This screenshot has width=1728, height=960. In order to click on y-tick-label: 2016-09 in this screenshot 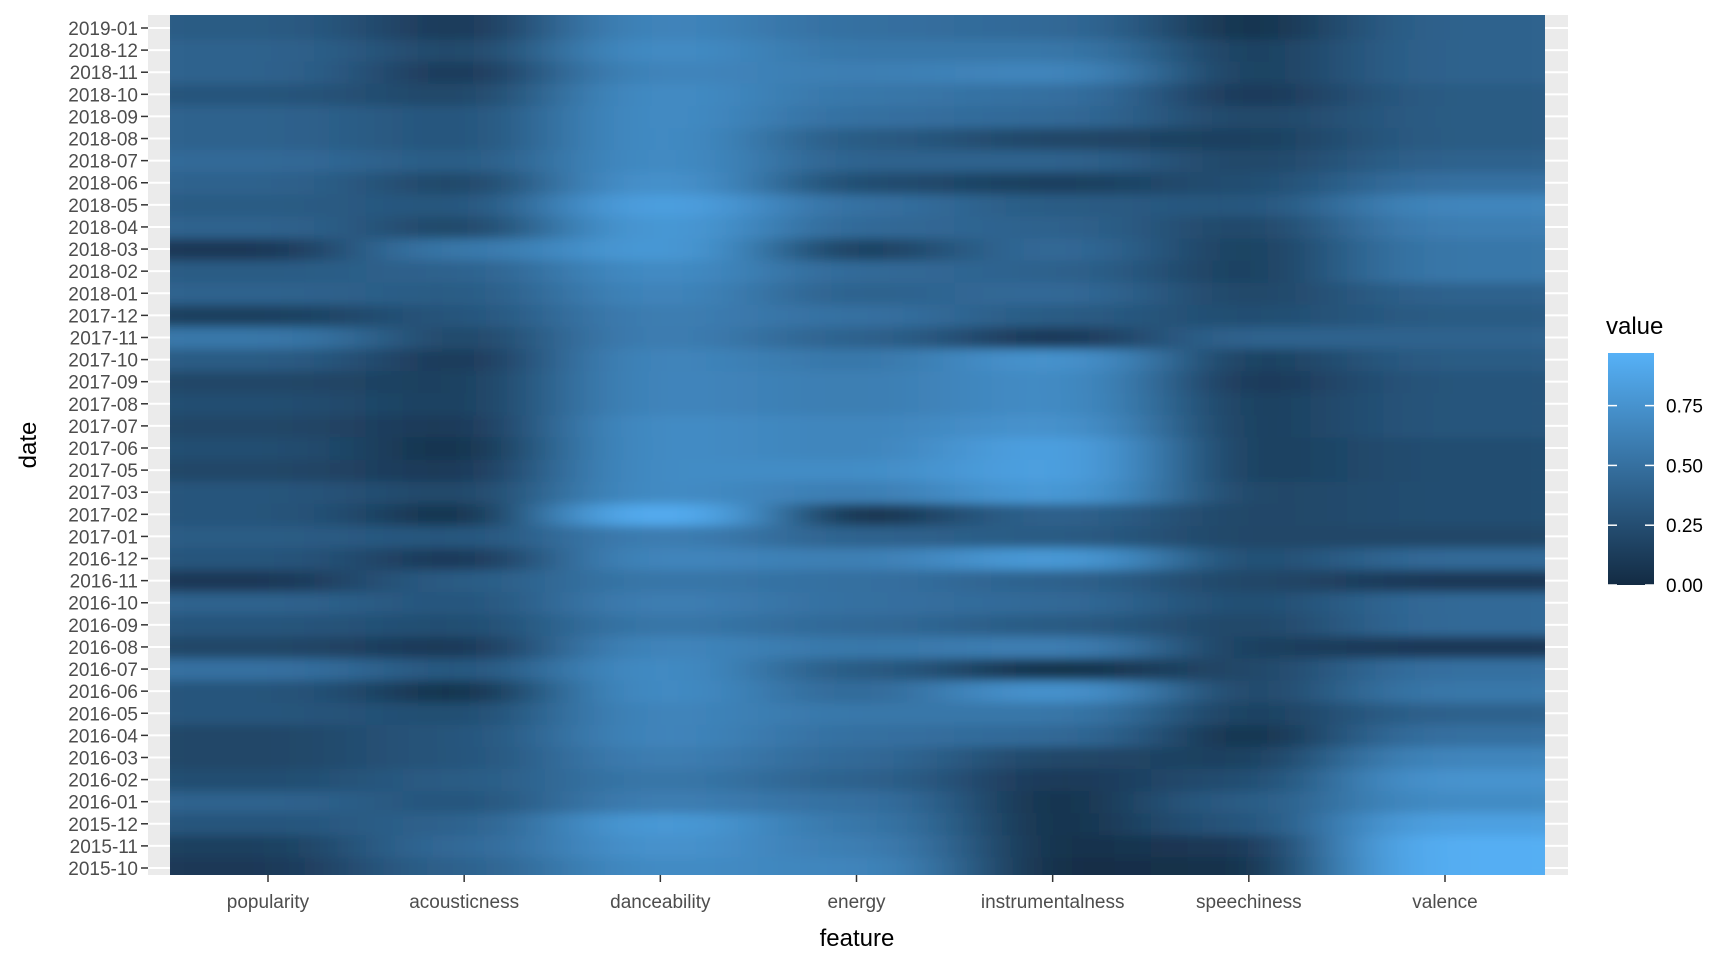, I will do `click(103, 626)`.